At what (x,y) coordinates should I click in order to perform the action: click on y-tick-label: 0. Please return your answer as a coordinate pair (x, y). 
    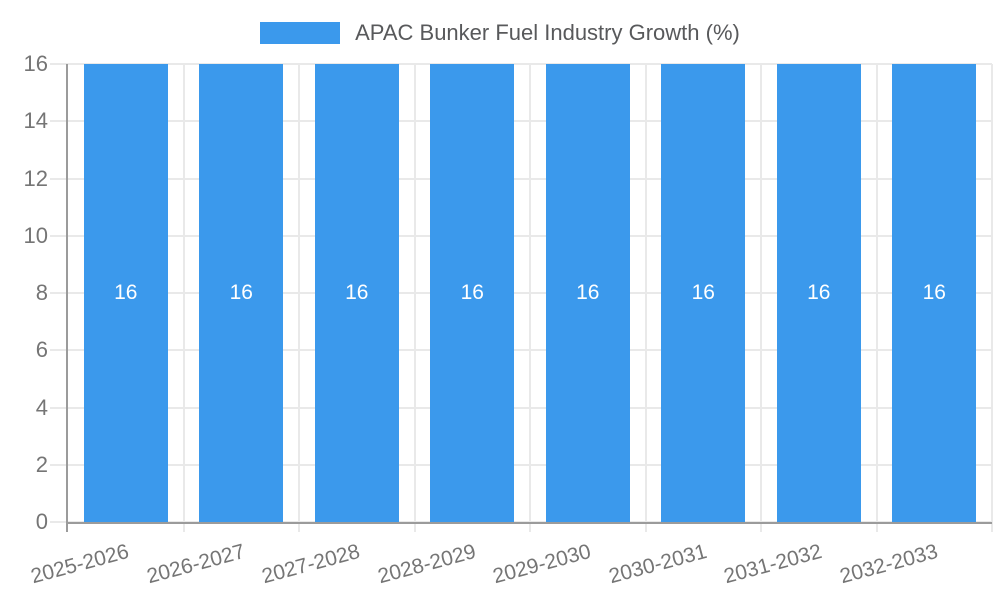
    Looking at the image, I should click on (41, 521).